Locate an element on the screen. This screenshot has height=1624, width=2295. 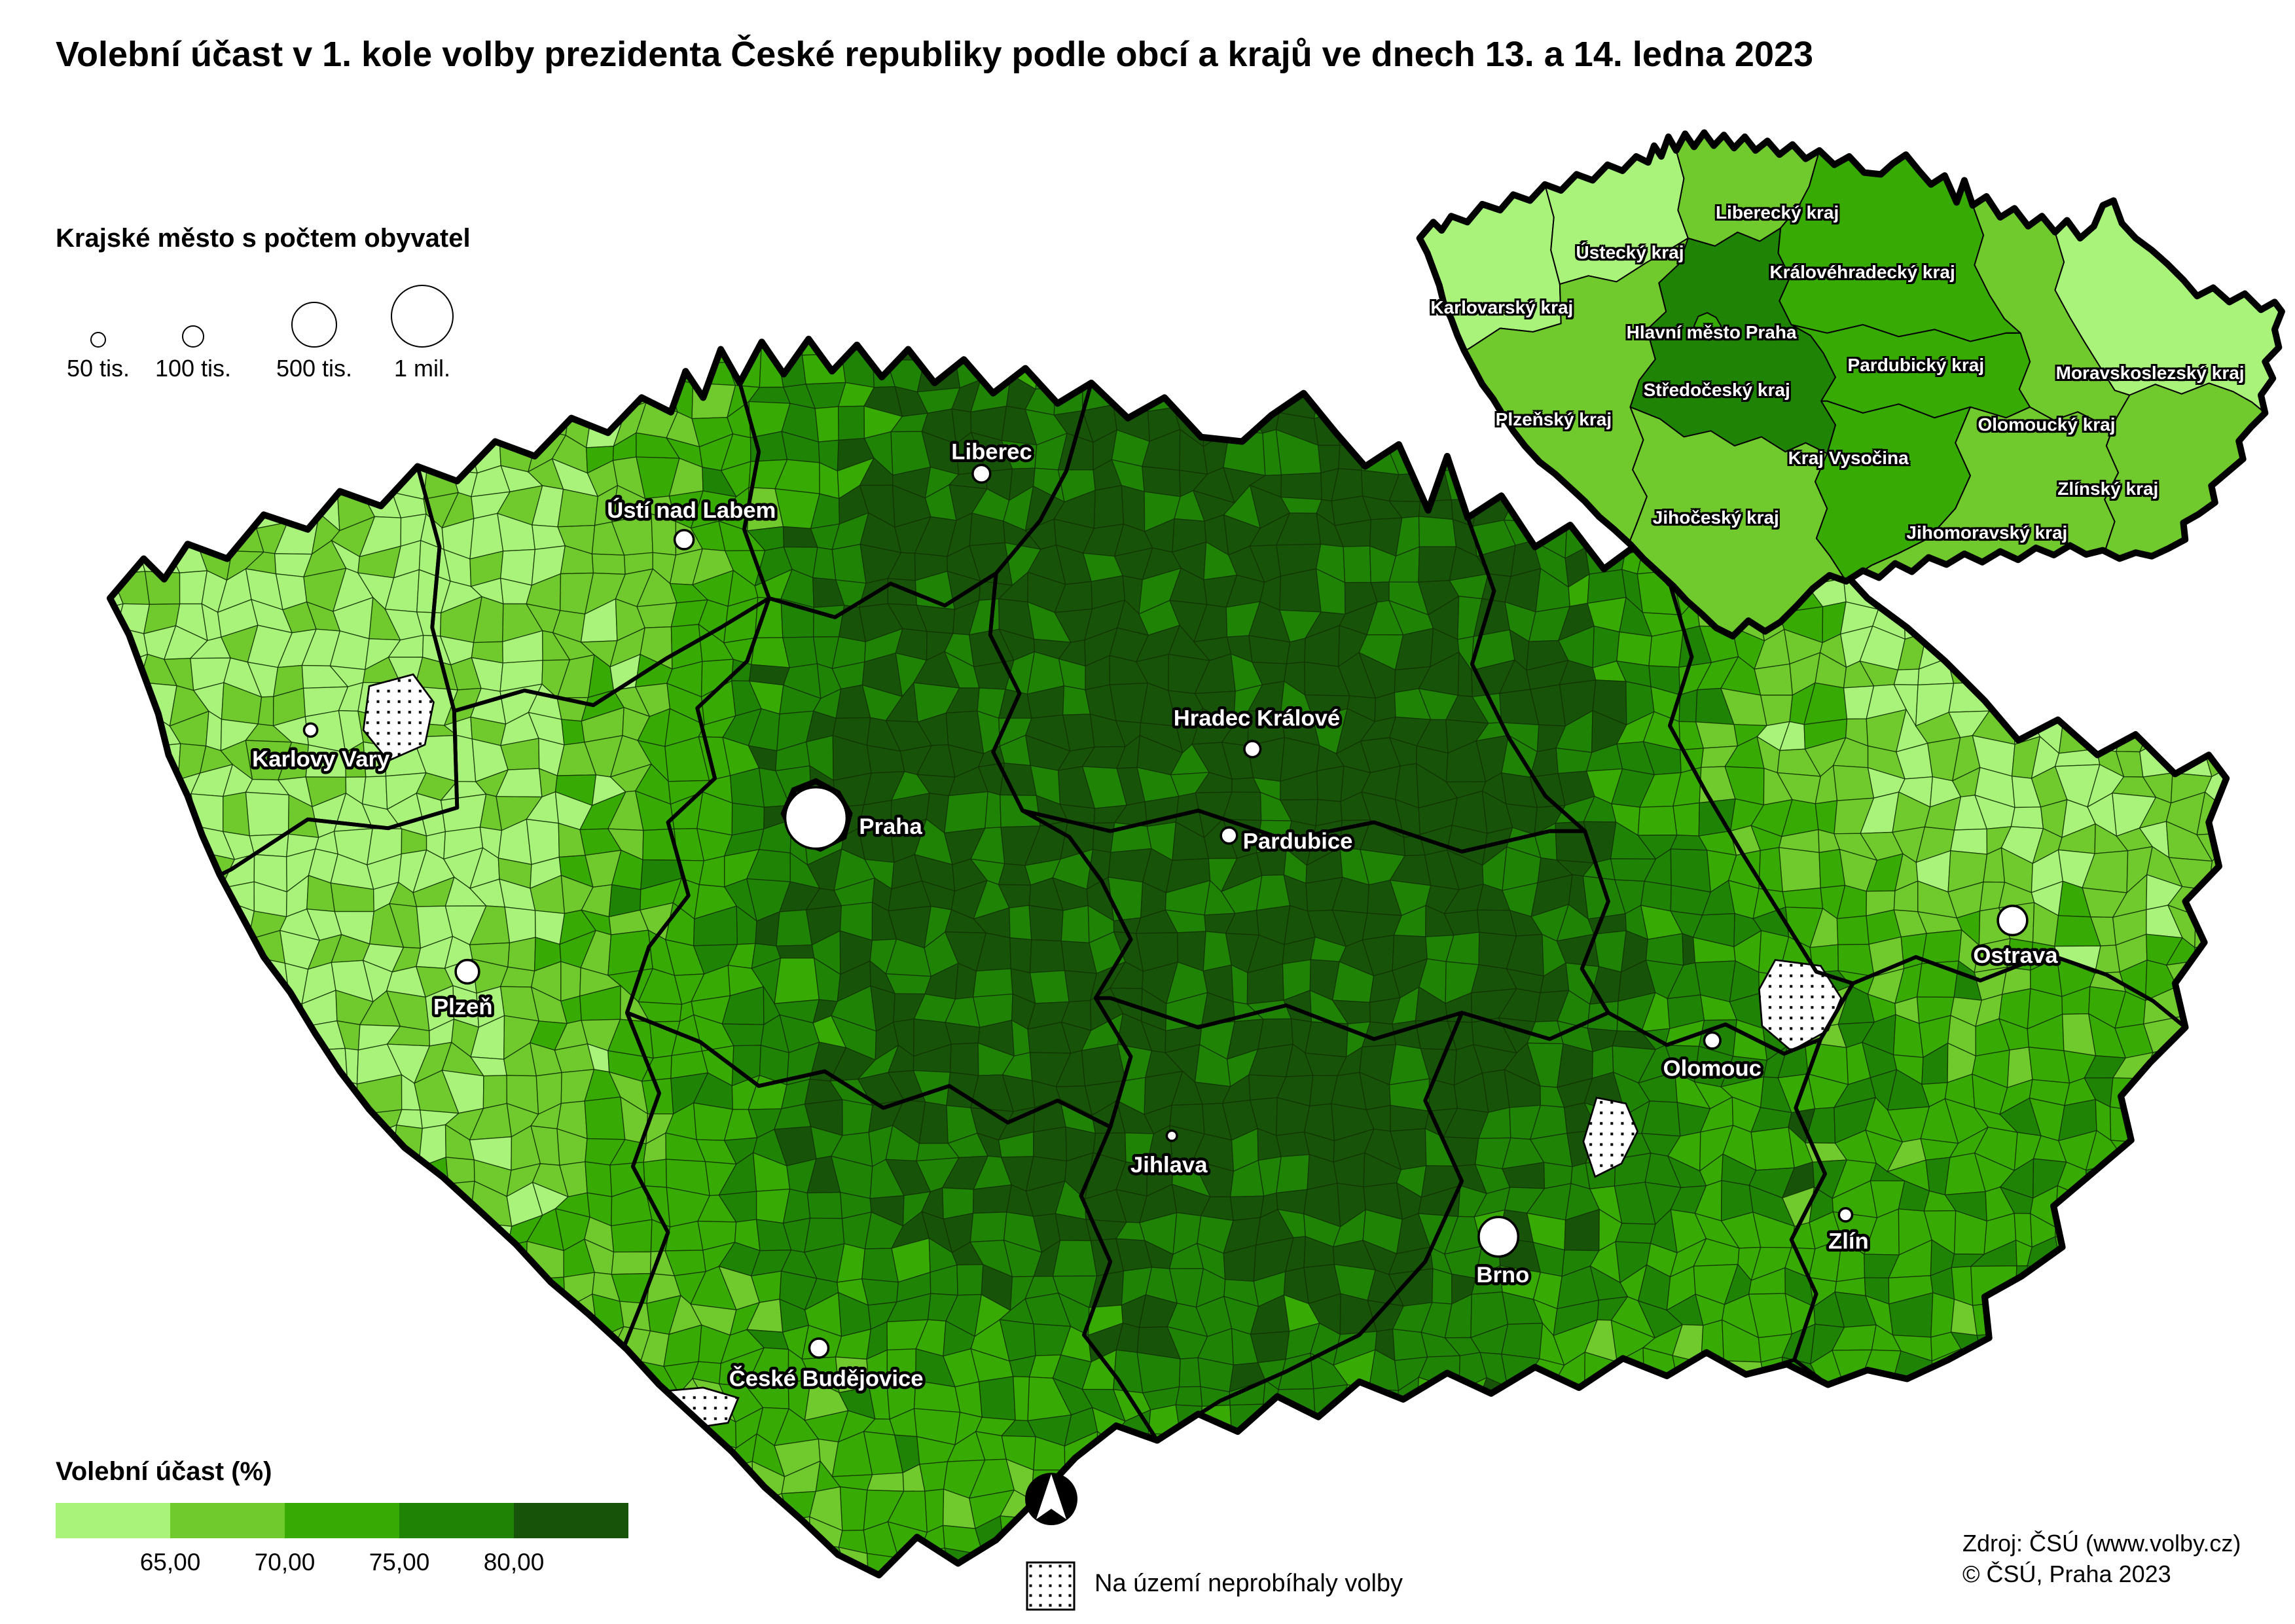
size-legend-label: 500 tis. is located at coordinates (314, 368).